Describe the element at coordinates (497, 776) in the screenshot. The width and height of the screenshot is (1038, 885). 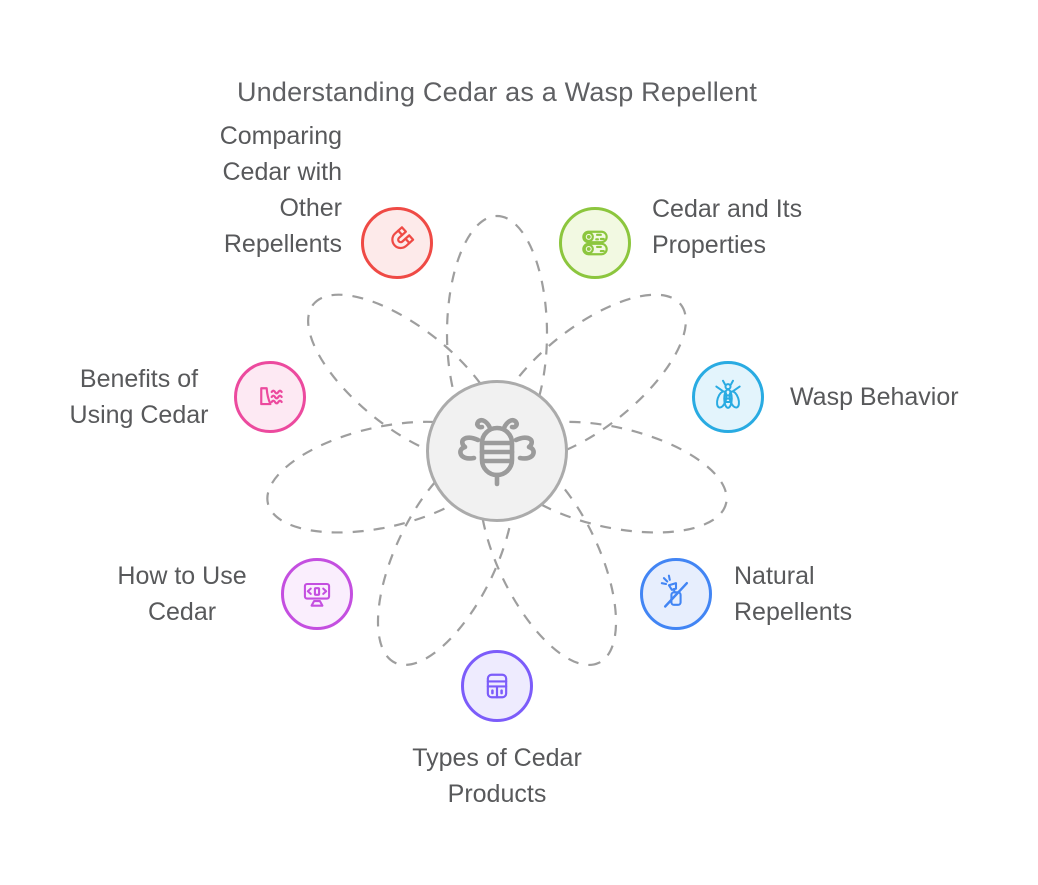
I see `node-types-of-cedar-products-label: Types of Cedar Products` at that location.